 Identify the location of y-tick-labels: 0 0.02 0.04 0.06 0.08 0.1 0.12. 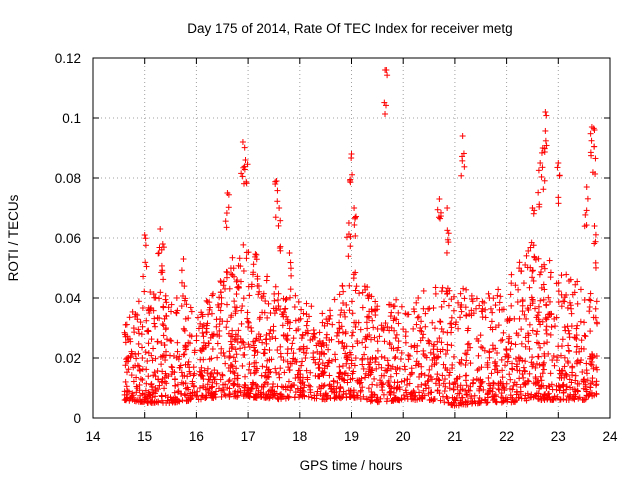
(68, 238).